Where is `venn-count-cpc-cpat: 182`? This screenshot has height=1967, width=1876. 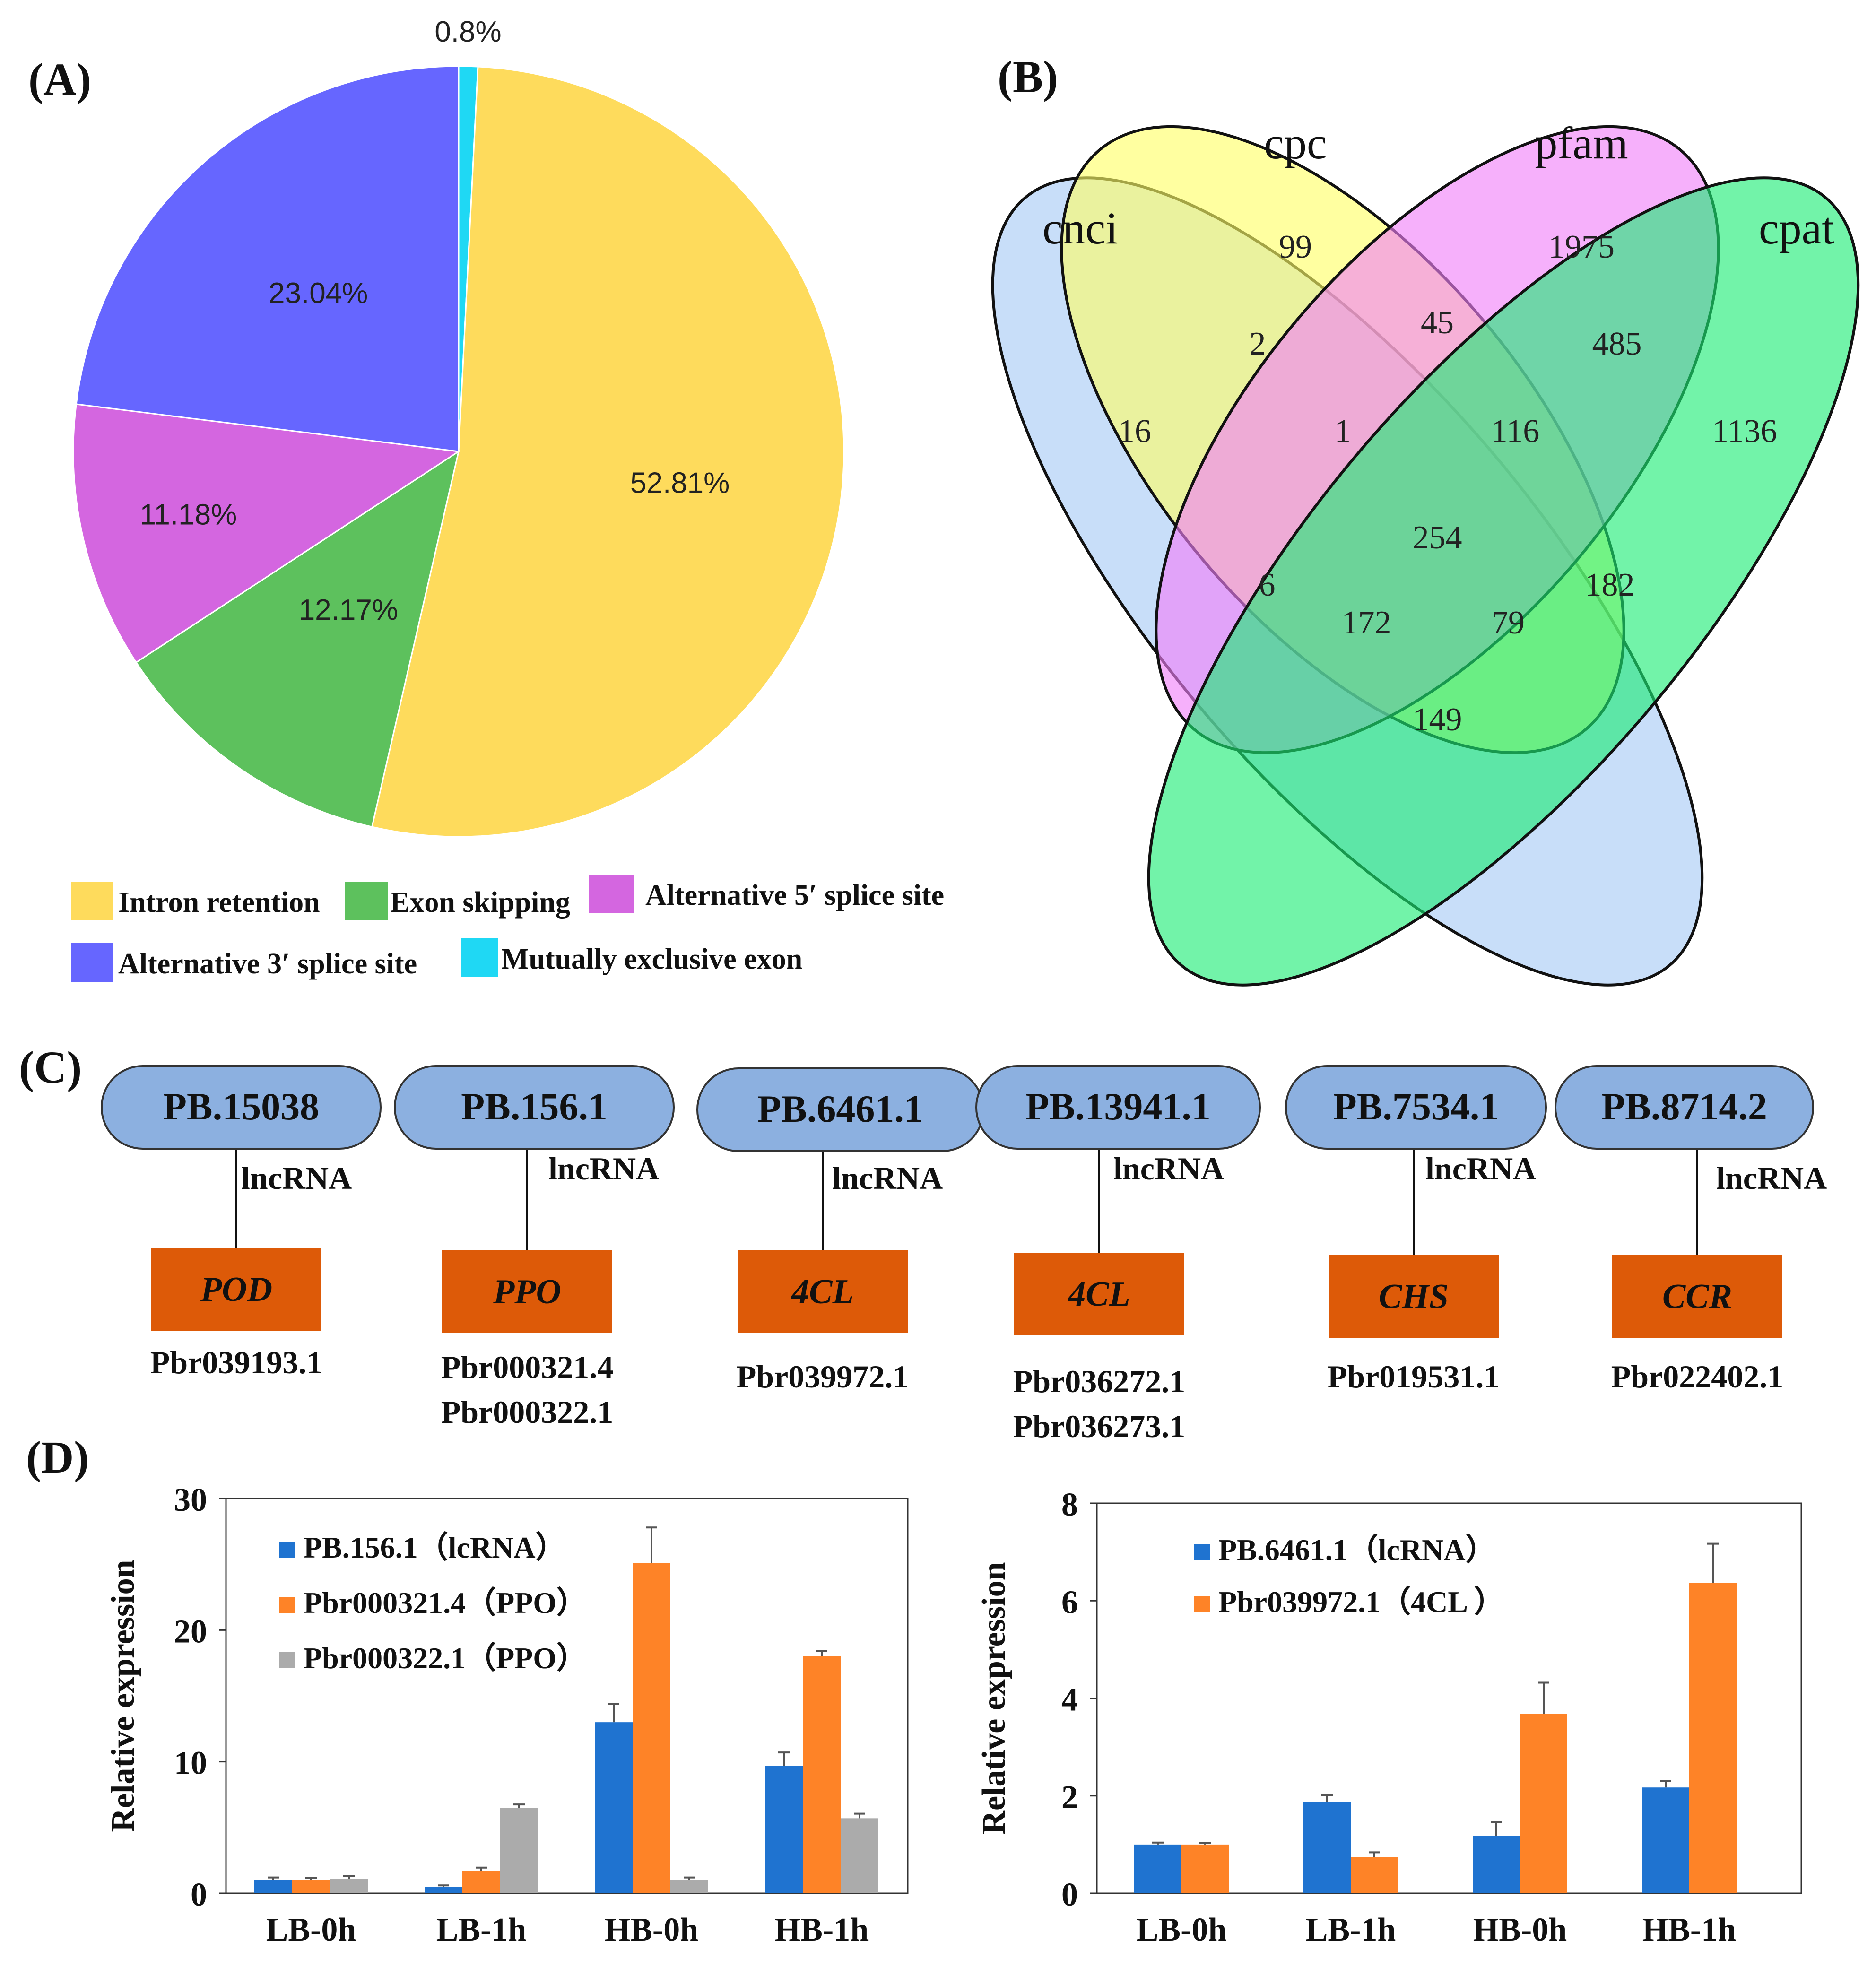 venn-count-cpc-cpat: 182 is located at coordinates (1610, 585).